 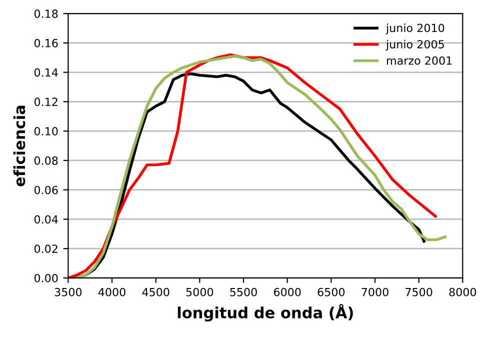 What do you see at coordinates (419, 292) in the screenshot?
I see `x-tick-label: 7500` at bounding box center [419, 292].